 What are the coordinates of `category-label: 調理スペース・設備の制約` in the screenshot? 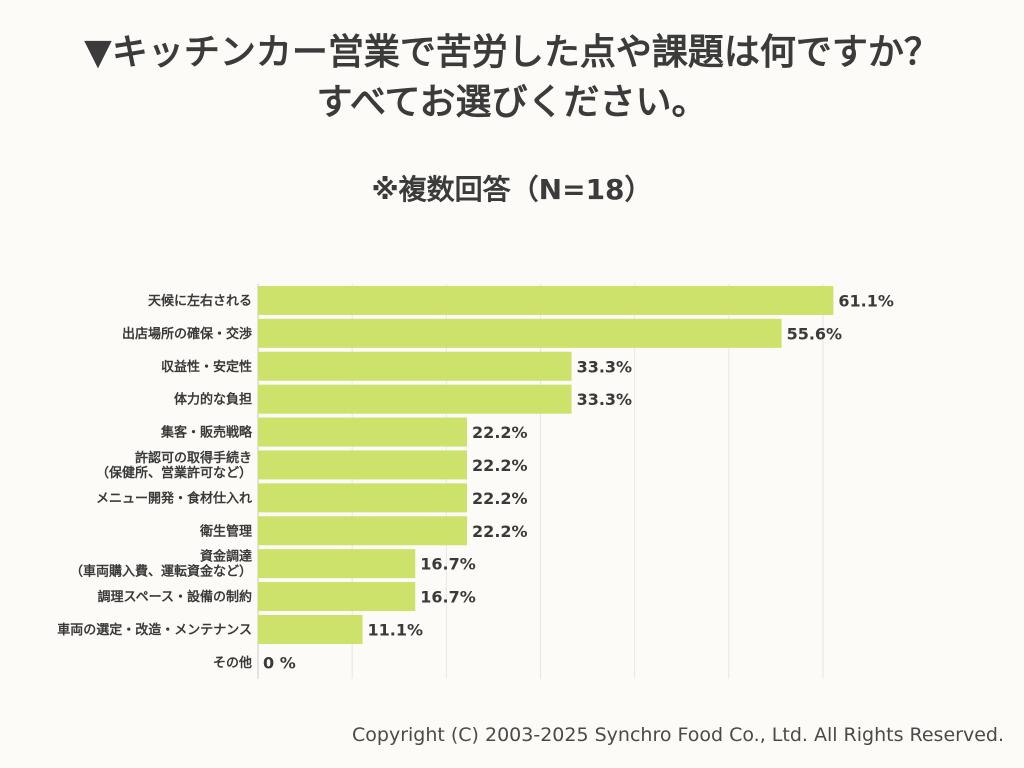 It's located at (175, 597).